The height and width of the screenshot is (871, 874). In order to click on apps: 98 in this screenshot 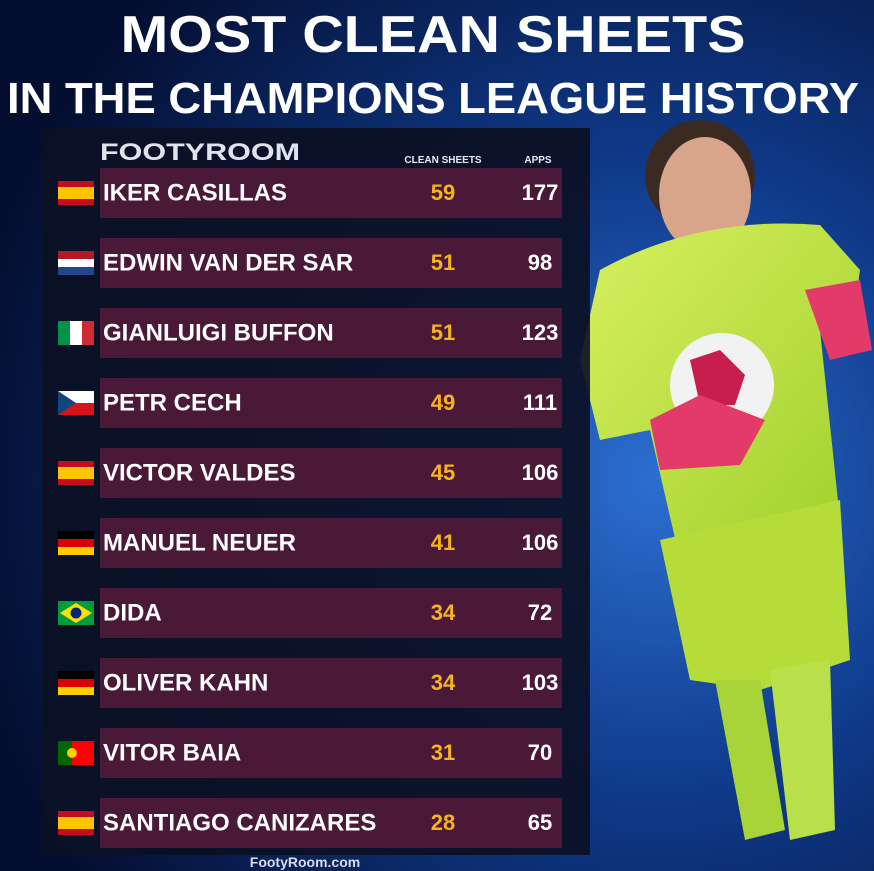, I will do `click(540, 262)`.